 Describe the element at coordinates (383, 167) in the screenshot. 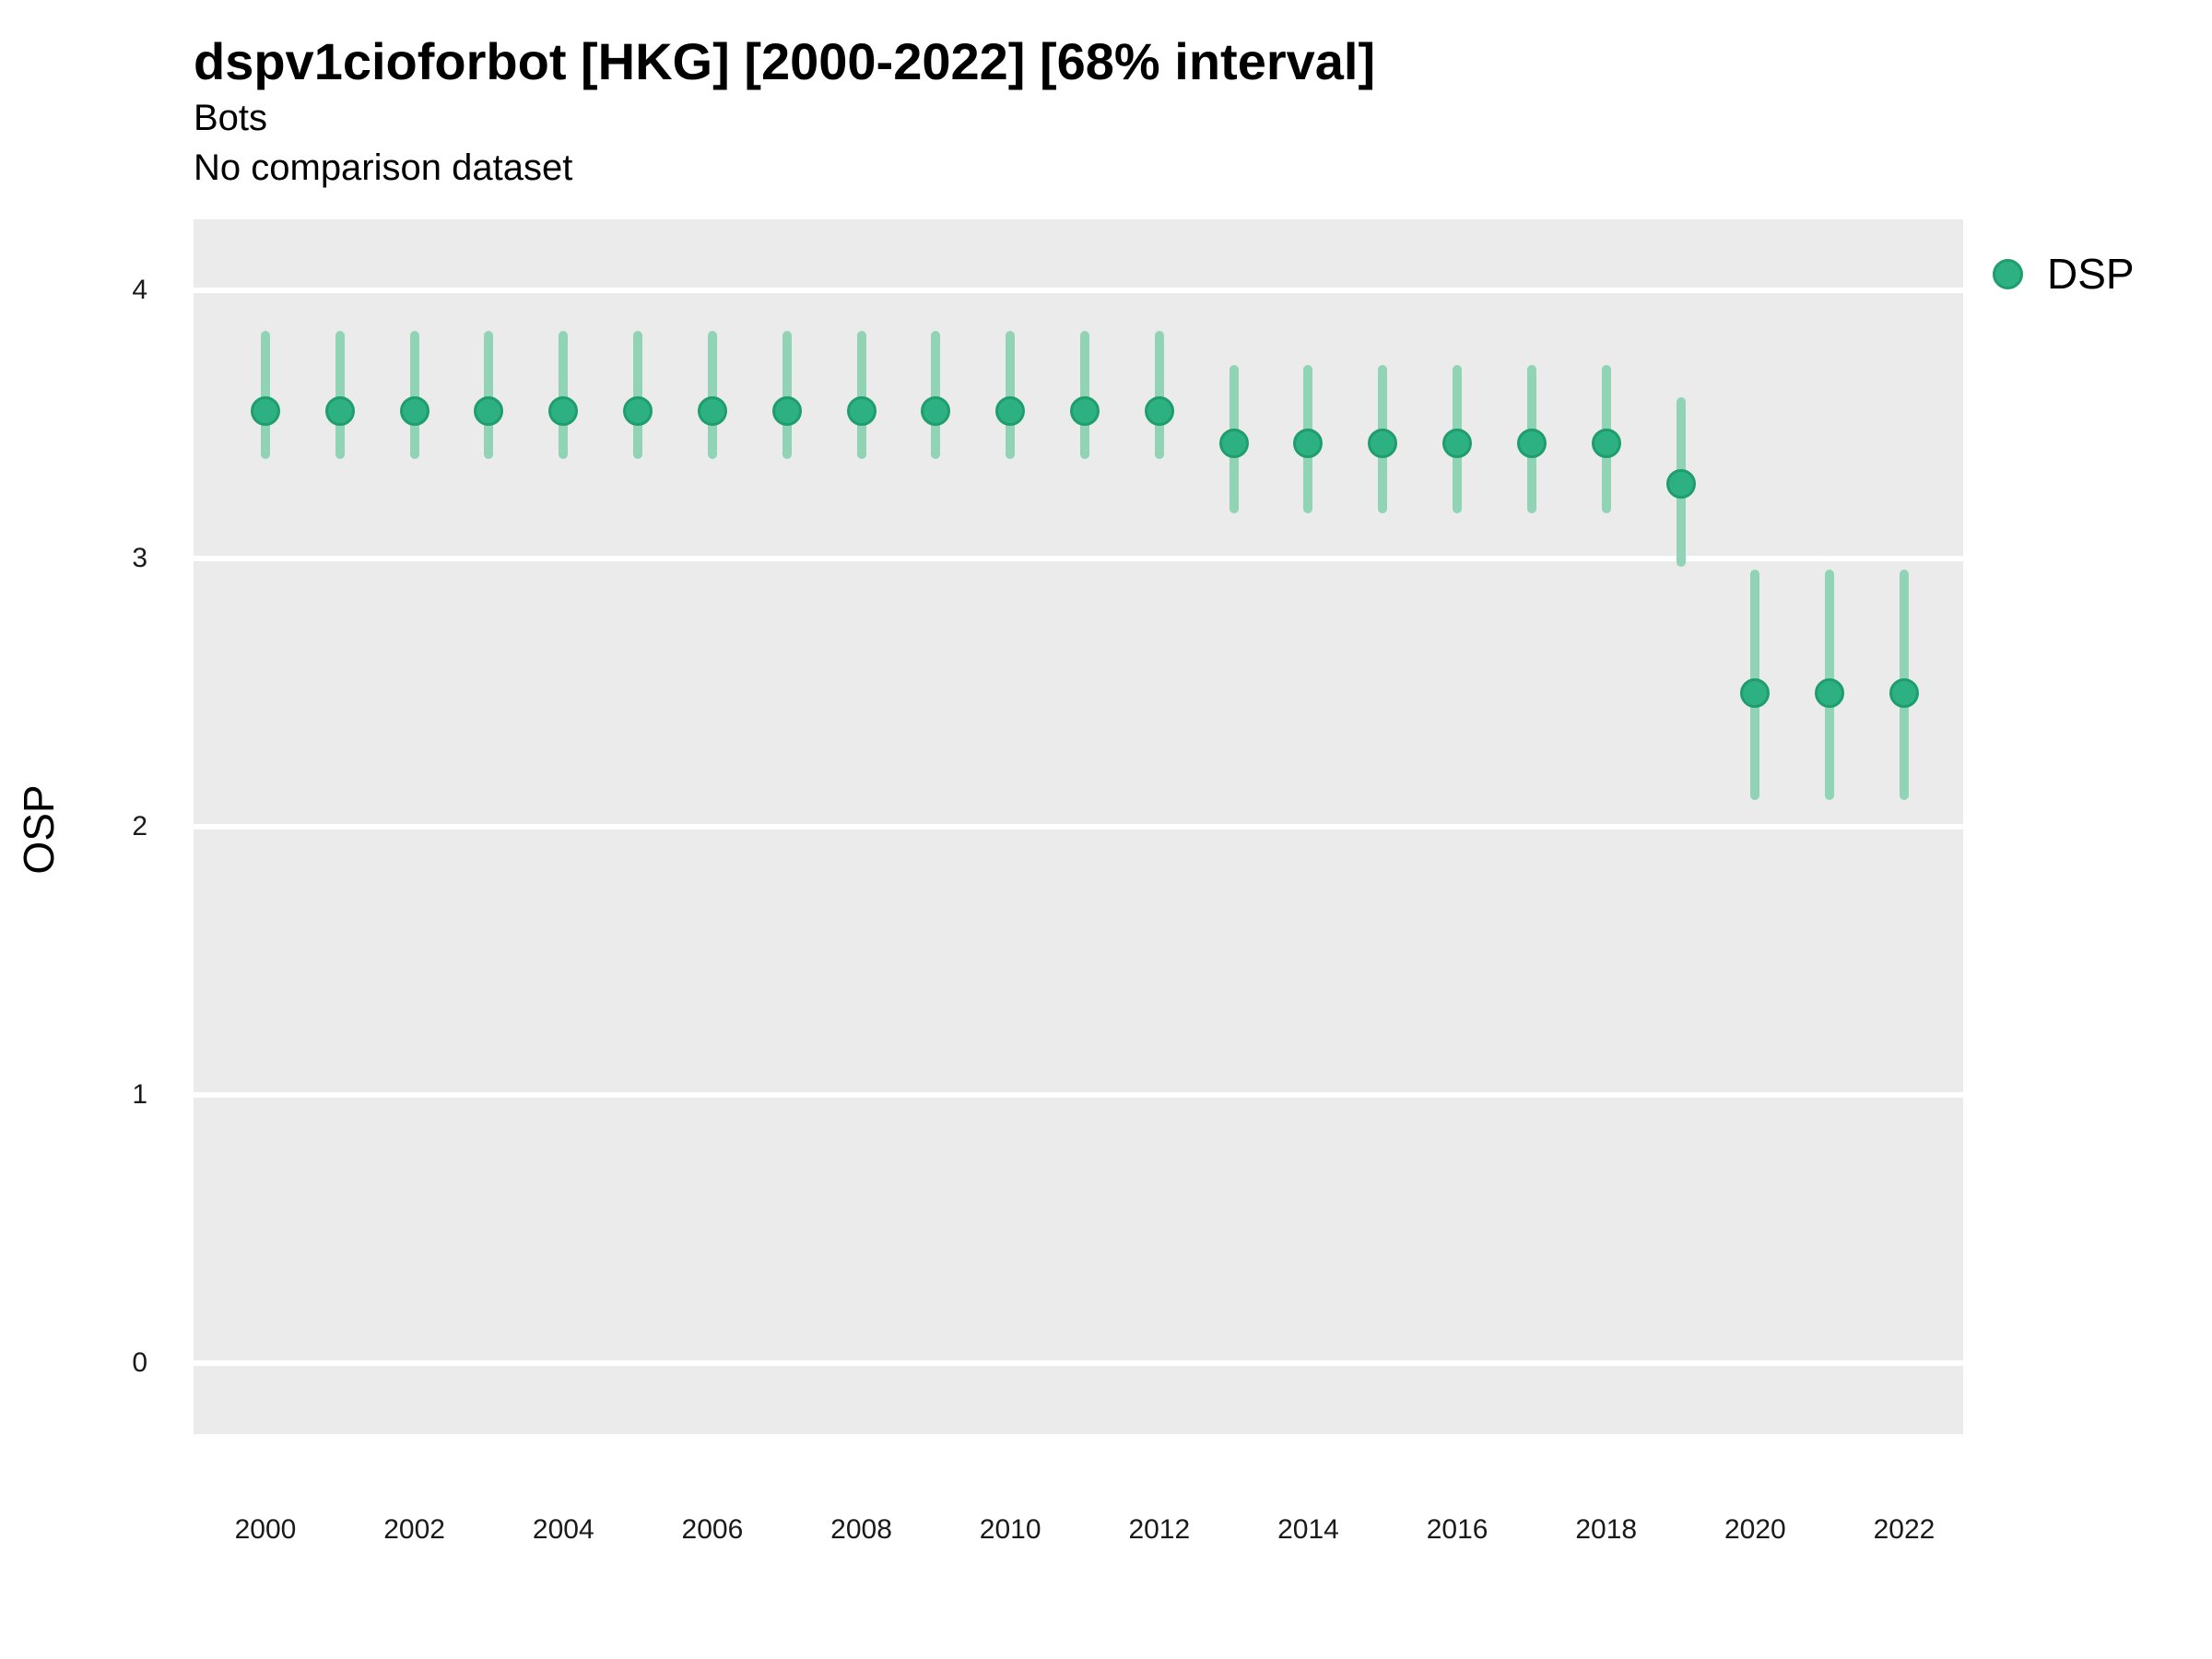

I see `comparison-note: No comparison dataset` at that location.